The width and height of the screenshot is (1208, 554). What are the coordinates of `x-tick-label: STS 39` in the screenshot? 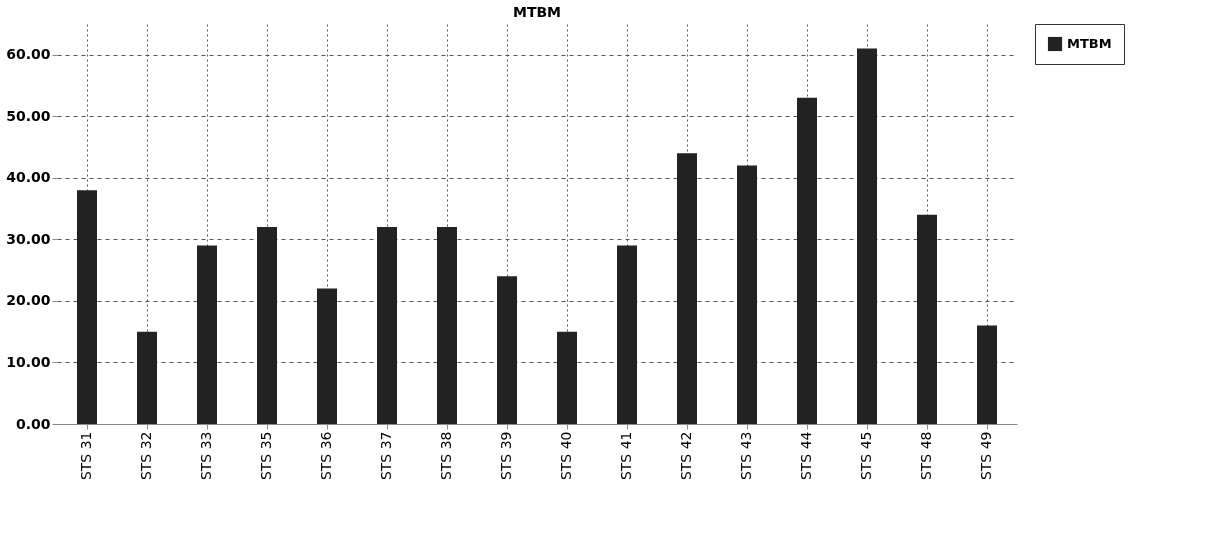 It's located at (506, 456).